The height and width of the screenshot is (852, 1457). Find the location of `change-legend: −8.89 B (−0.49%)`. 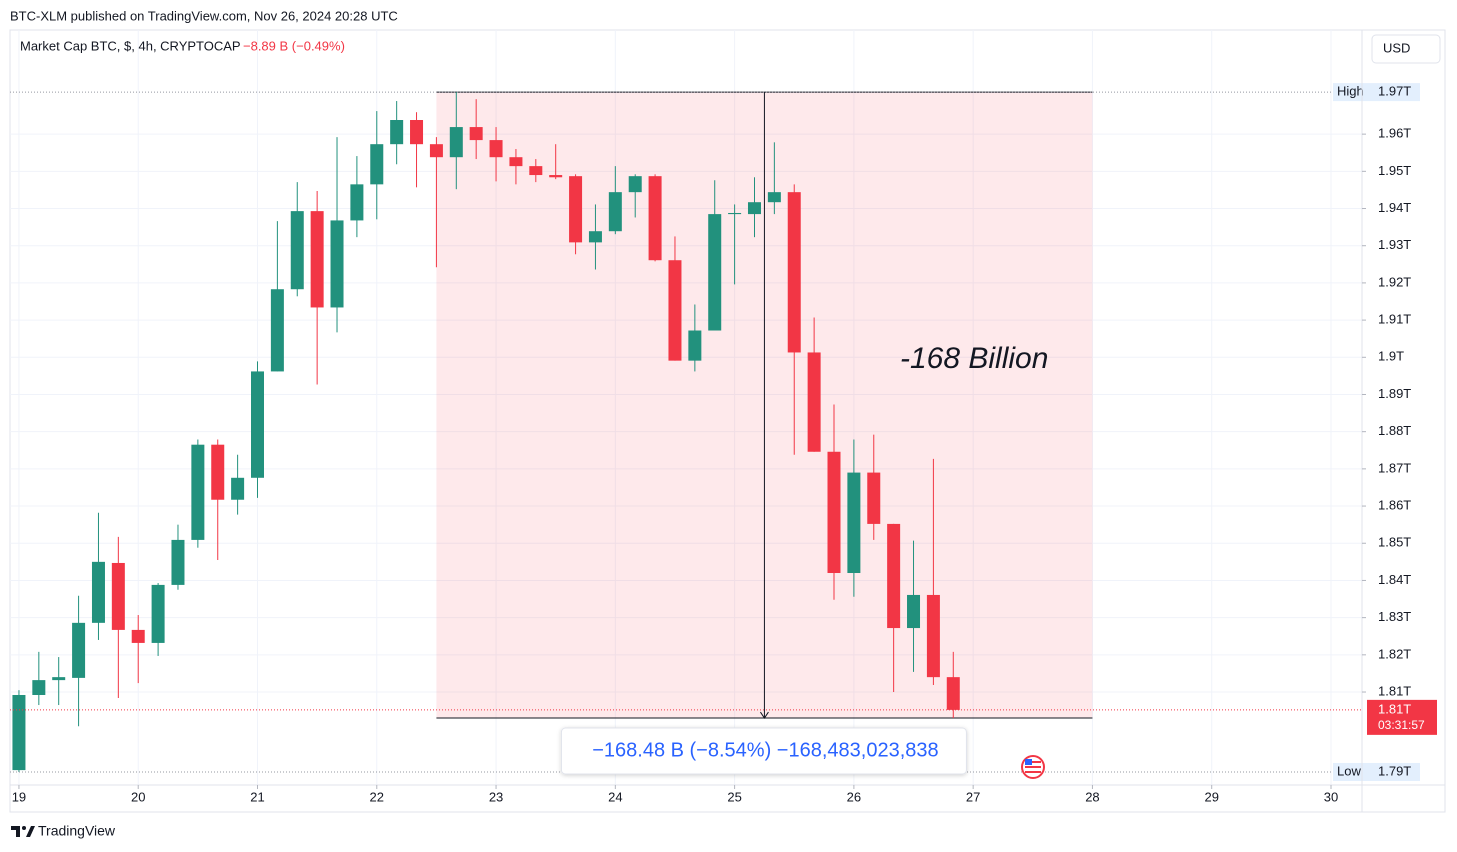

change-legend: −8.89 B (−0.49%) is located at coordinates (294, 45).